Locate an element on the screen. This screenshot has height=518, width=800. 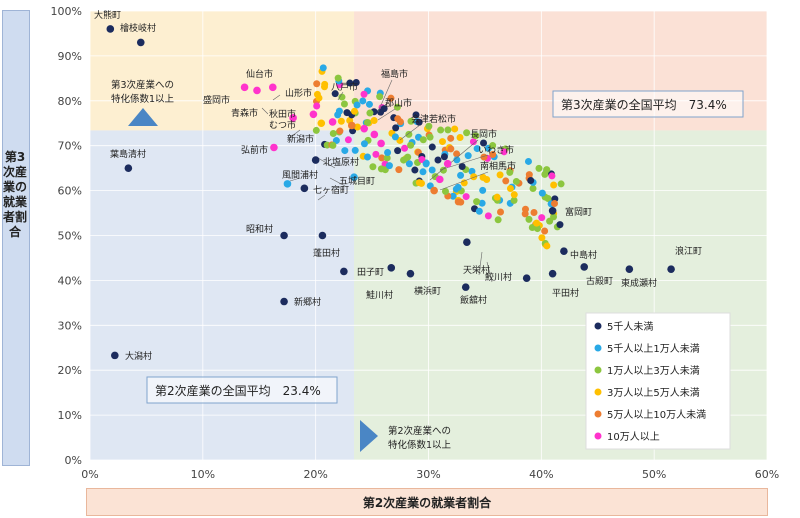
x-tick-label: 10% is located at coordinates (203, 474).